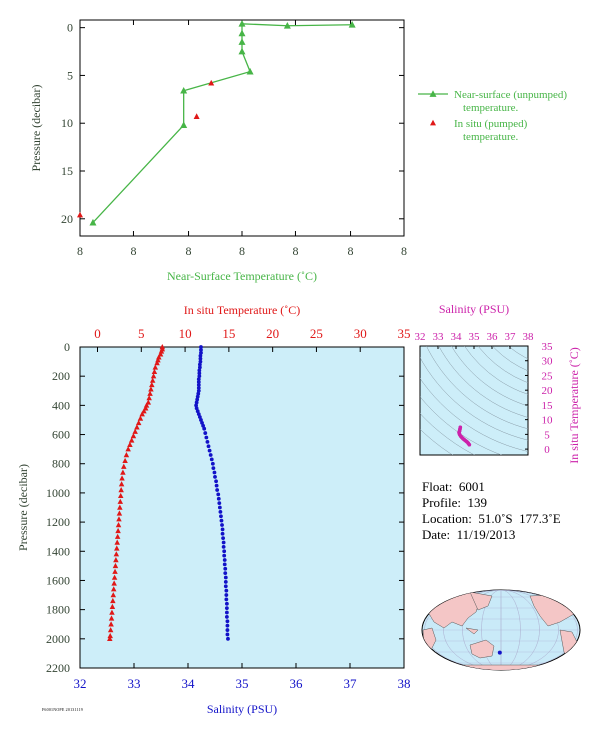 Image resolution: width=601 pixels, height=732 pixels. Describe the element at coordinates (491, 108) in the screenshot. I see `legend-label-near-surface-2: temperature.` at that location.